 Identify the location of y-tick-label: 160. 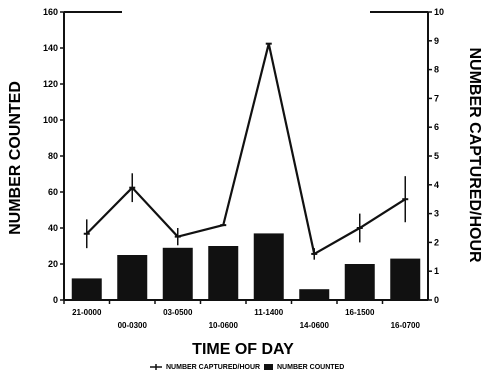
(50, 12).